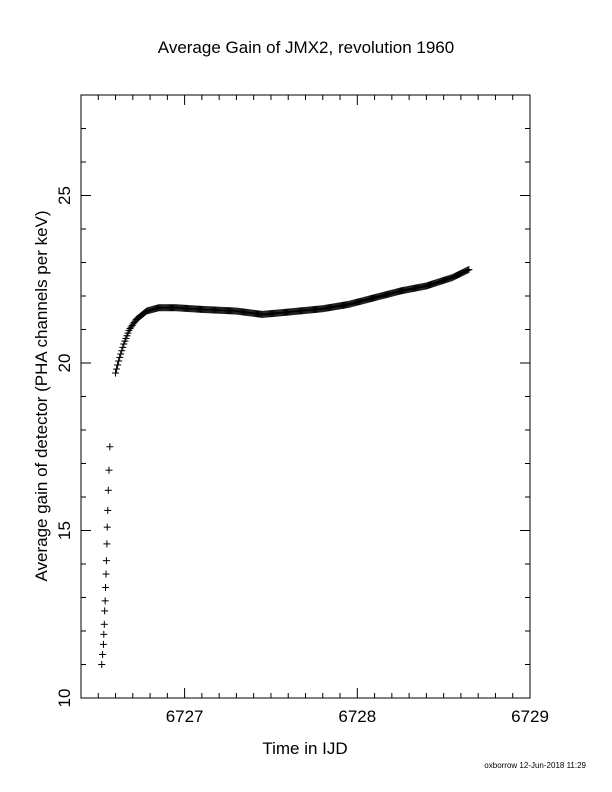  I want to click on y-tick-label: 25, so click(64, 195).